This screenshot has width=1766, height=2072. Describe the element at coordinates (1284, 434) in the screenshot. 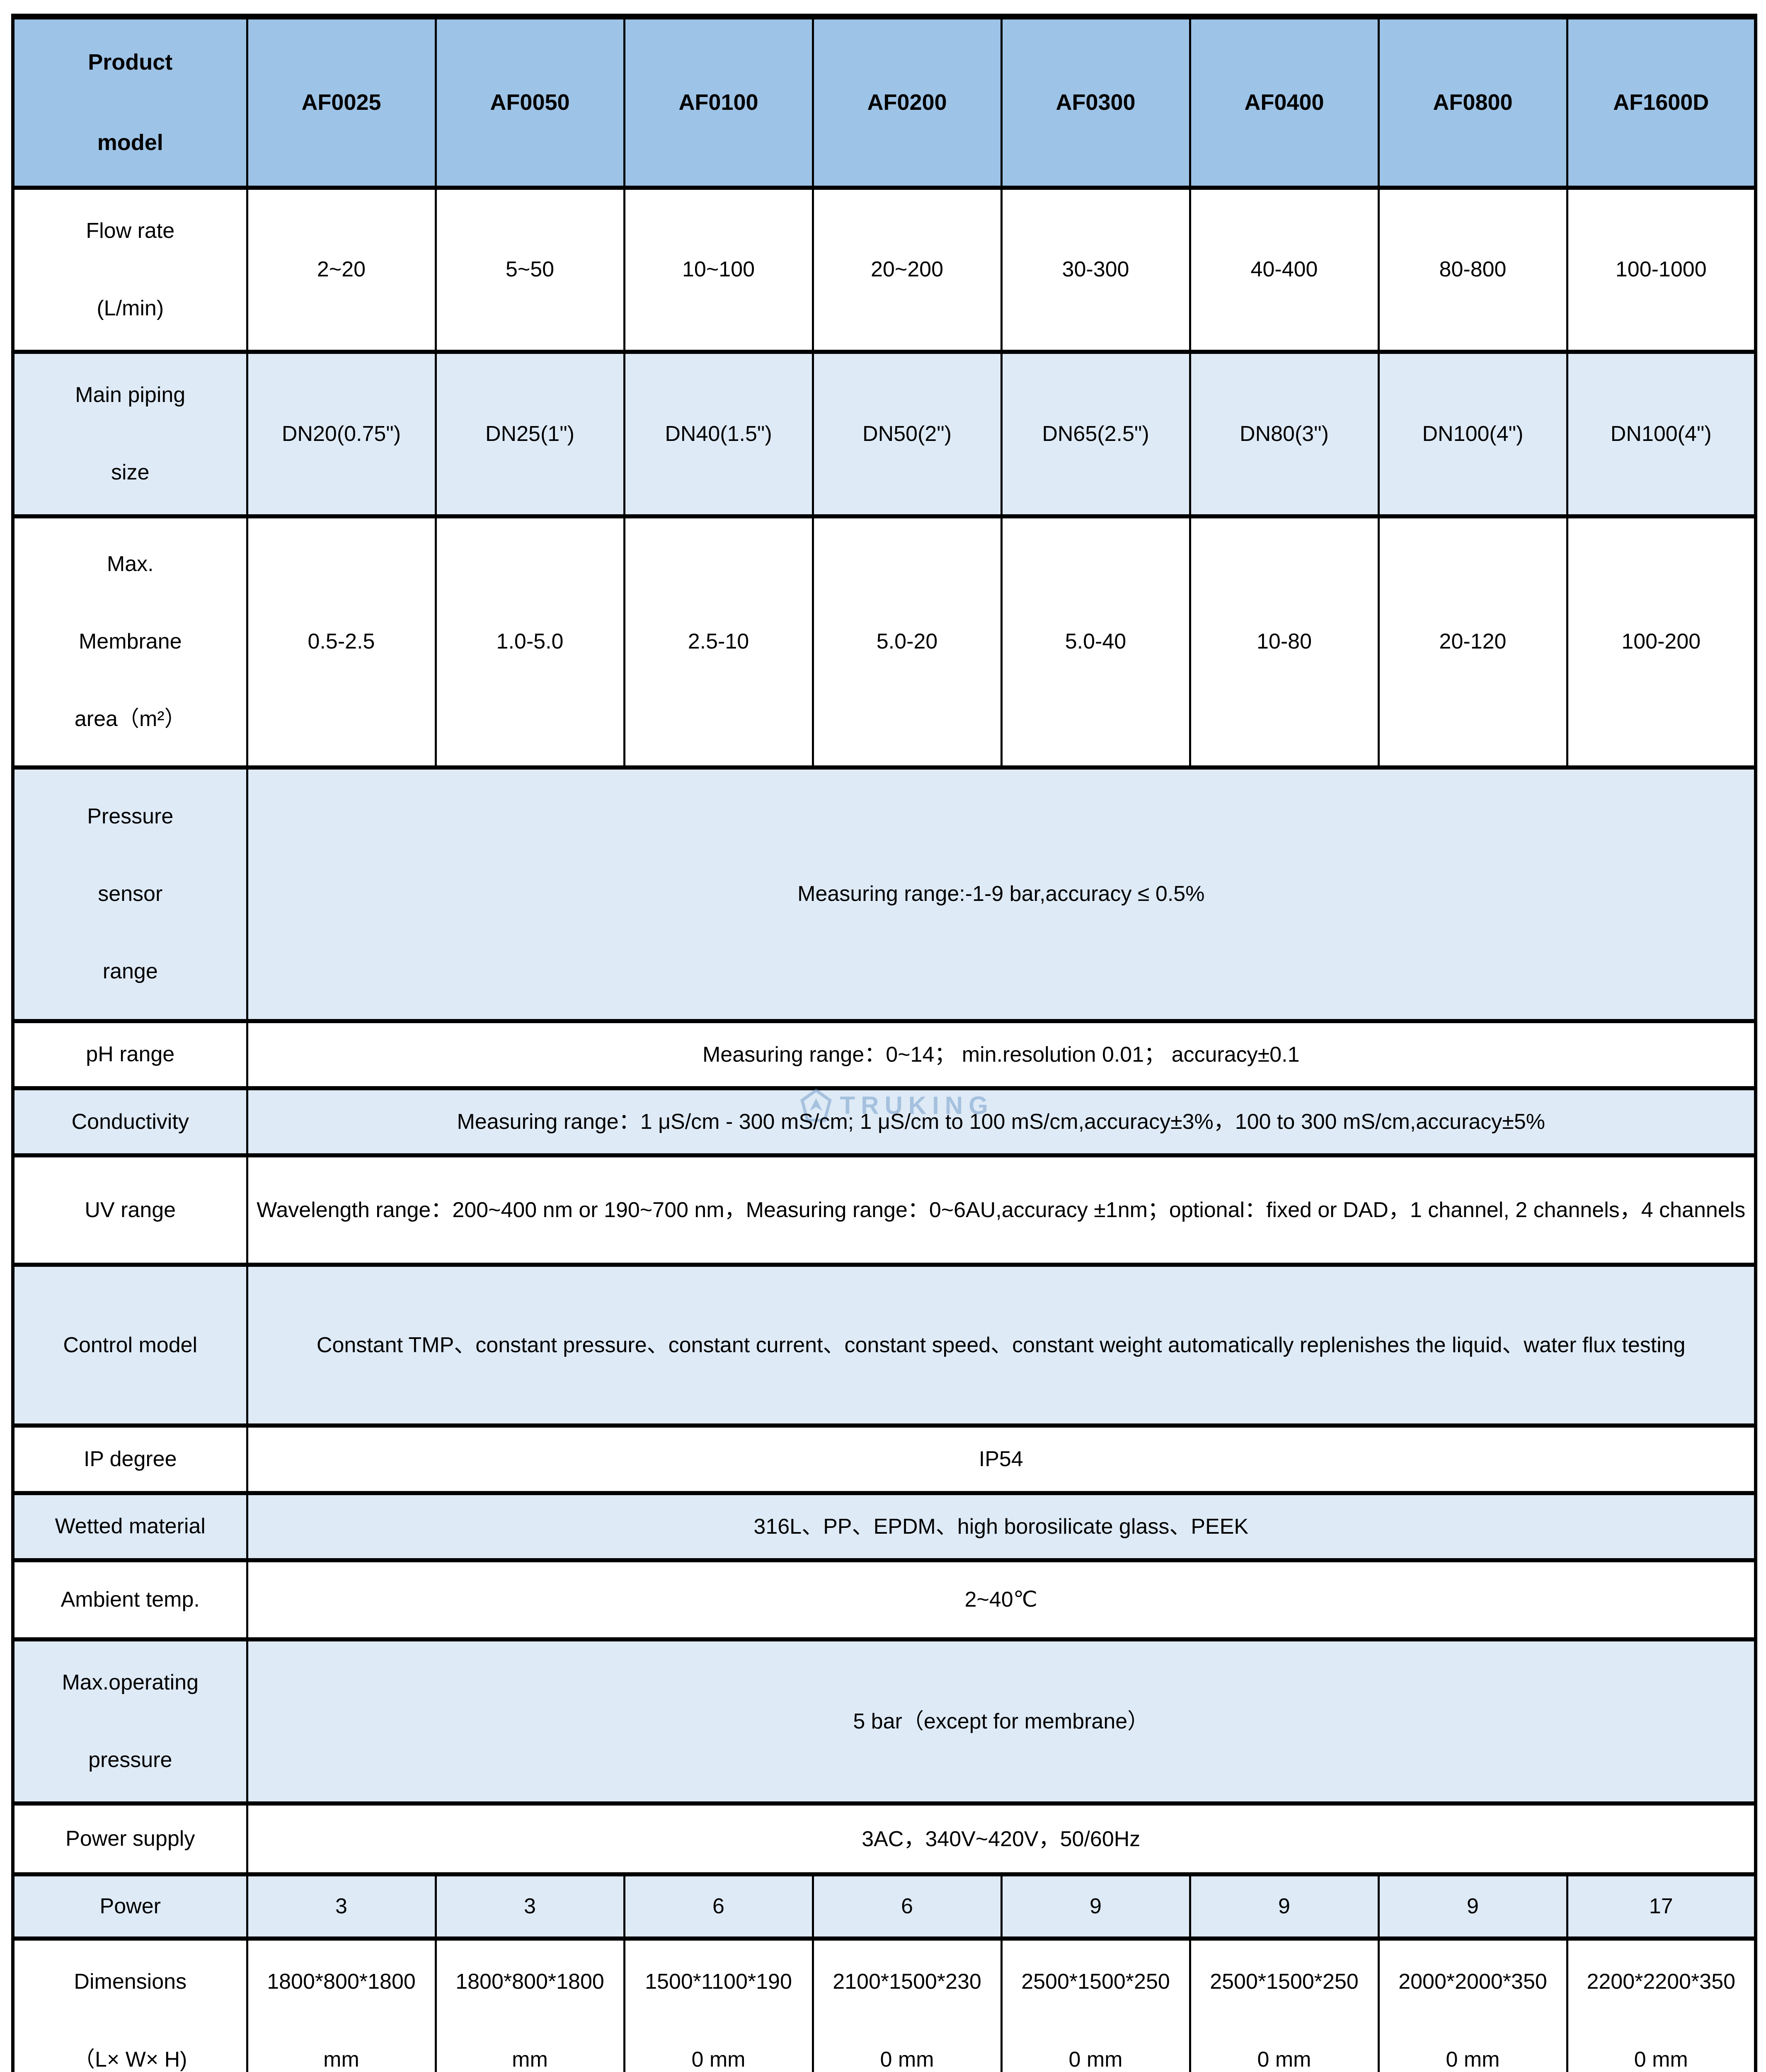

I see `cell-piping_size-af0400: DN80(3")` at that location.